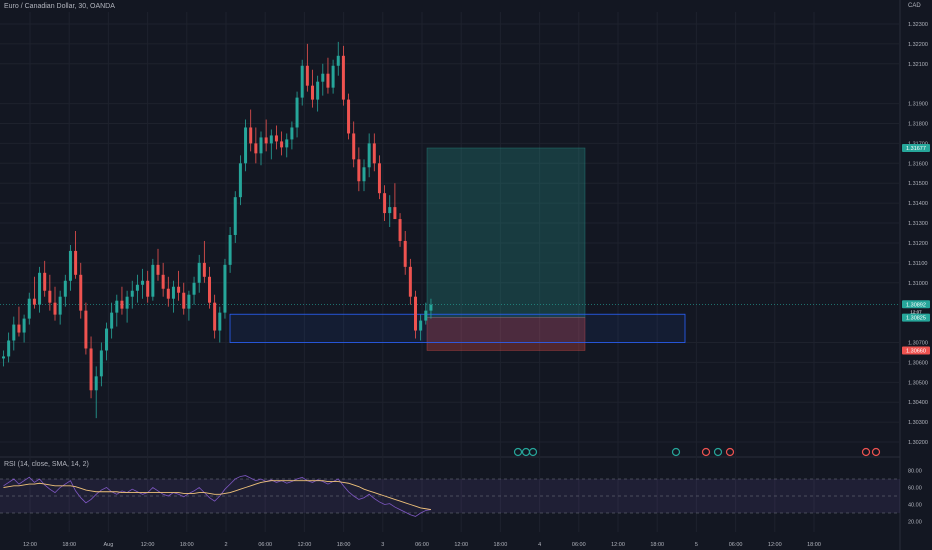 The image size is (932, 550). Describe the element at coordinates (918, 45) in the screenshot. I see `price-tick-label: 1.32200` at that location.